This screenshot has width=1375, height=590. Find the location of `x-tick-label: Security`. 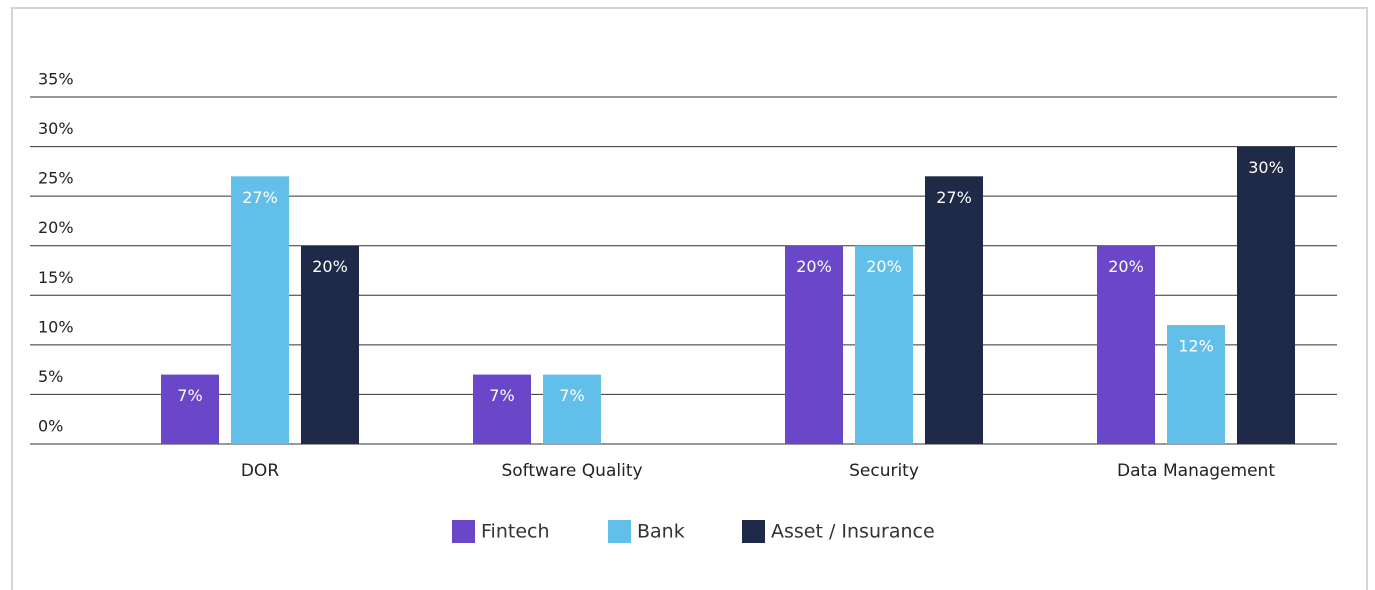

x-tick-label: Security is located at coordinates (884, 471).